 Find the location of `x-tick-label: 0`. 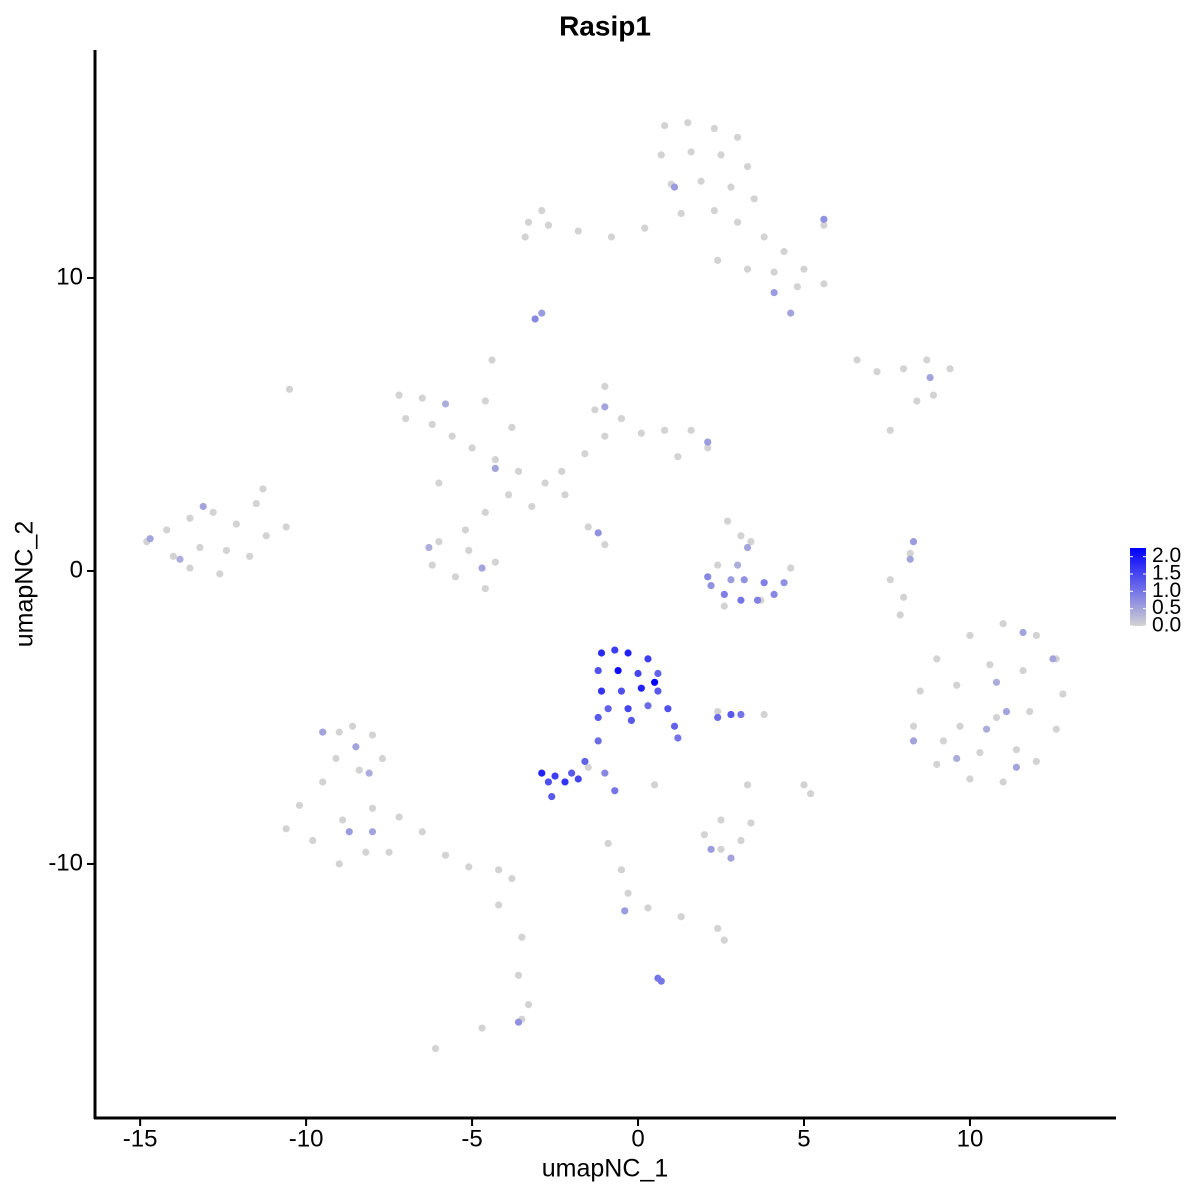

x-tick-label: 0 is located at coordinates (637, 1138).